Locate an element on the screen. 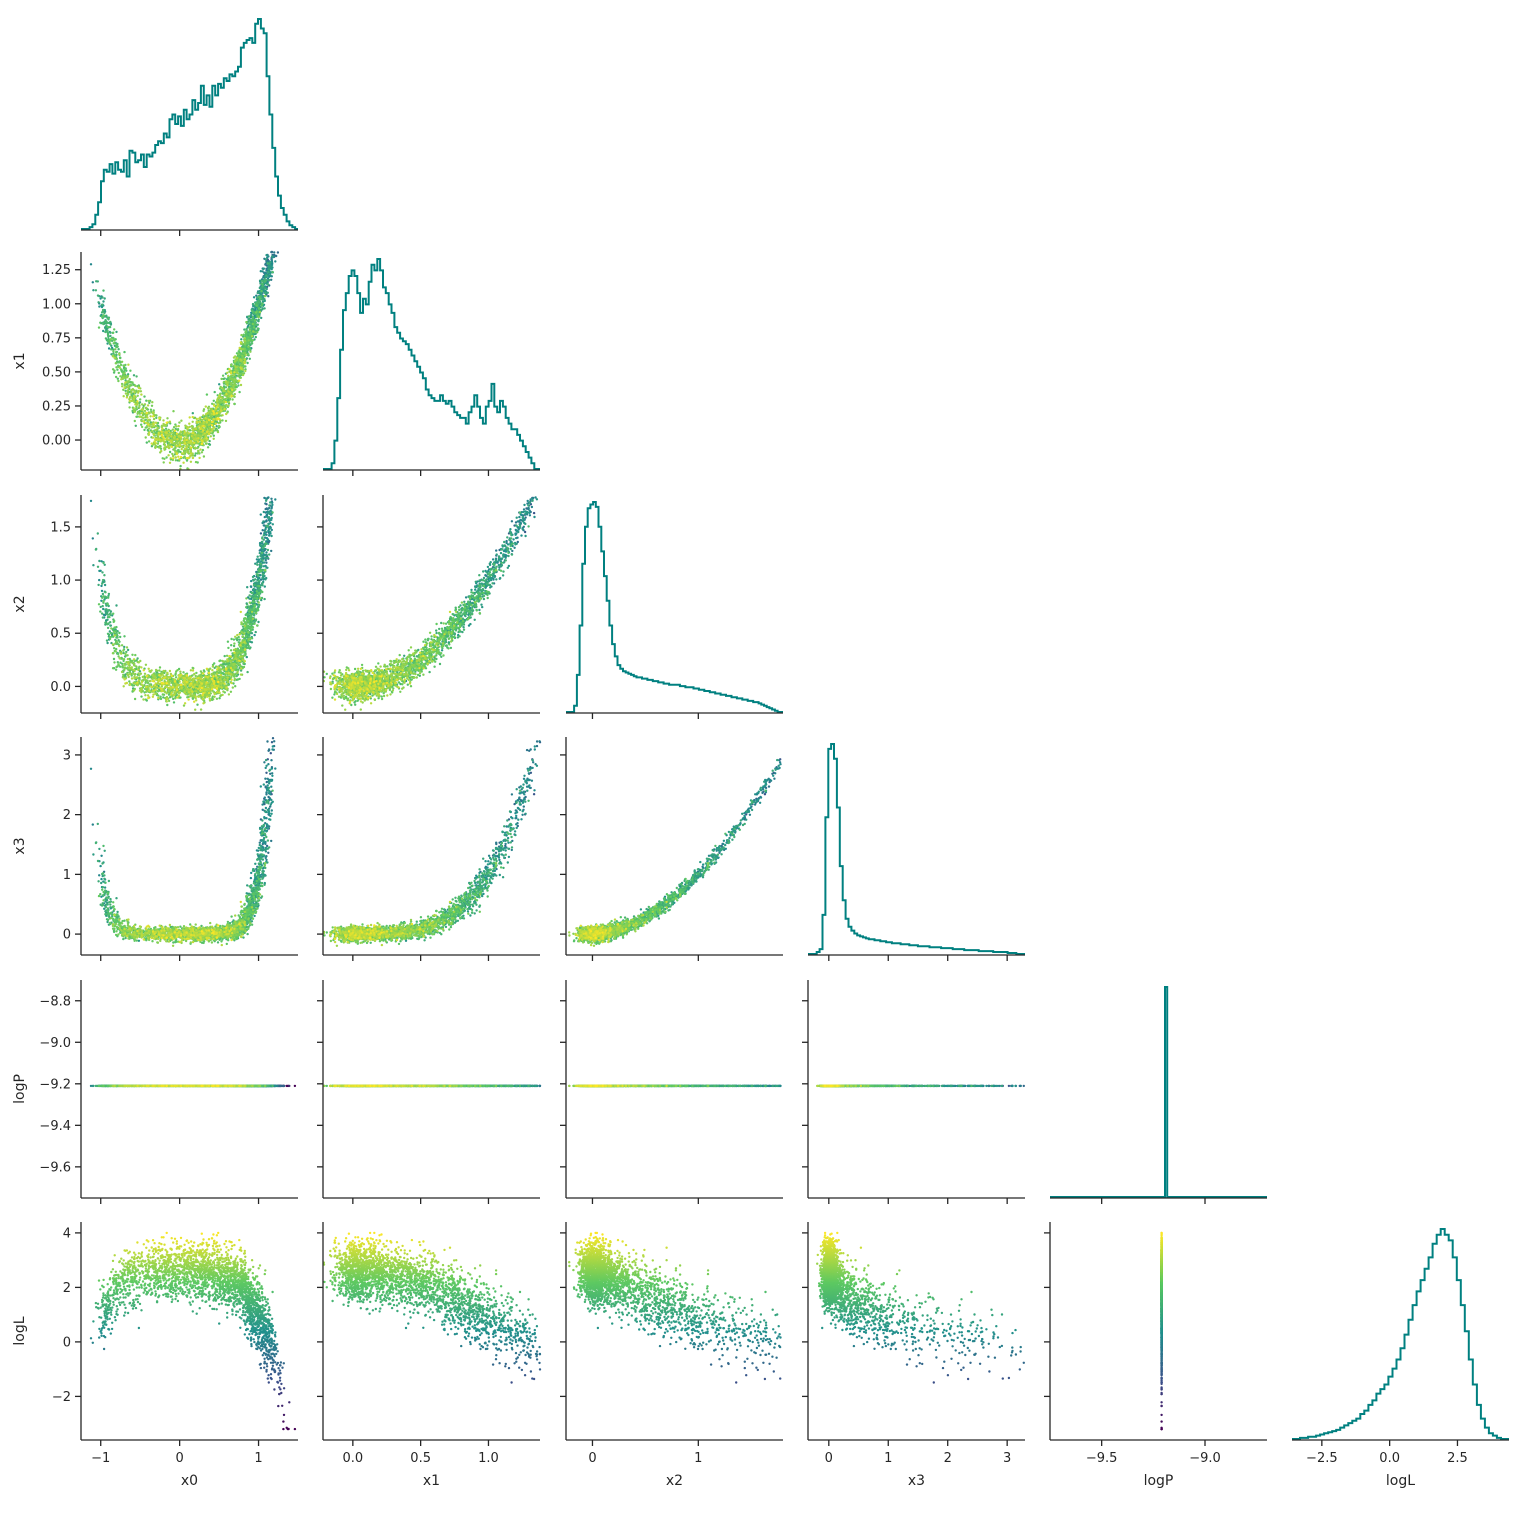  scatter-x2-x0 is located at coordinates (183, 603).